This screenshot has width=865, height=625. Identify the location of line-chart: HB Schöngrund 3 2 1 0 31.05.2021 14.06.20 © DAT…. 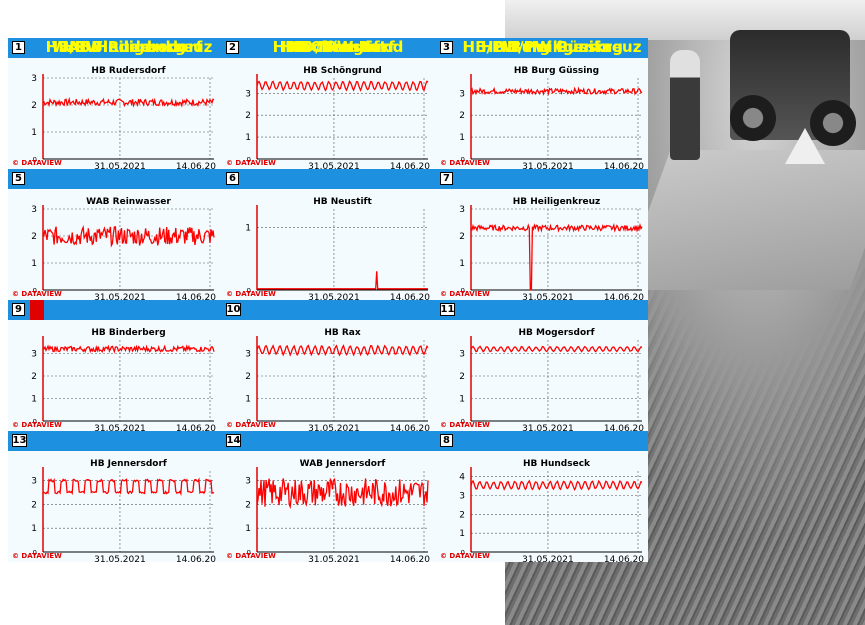
(328, 119).